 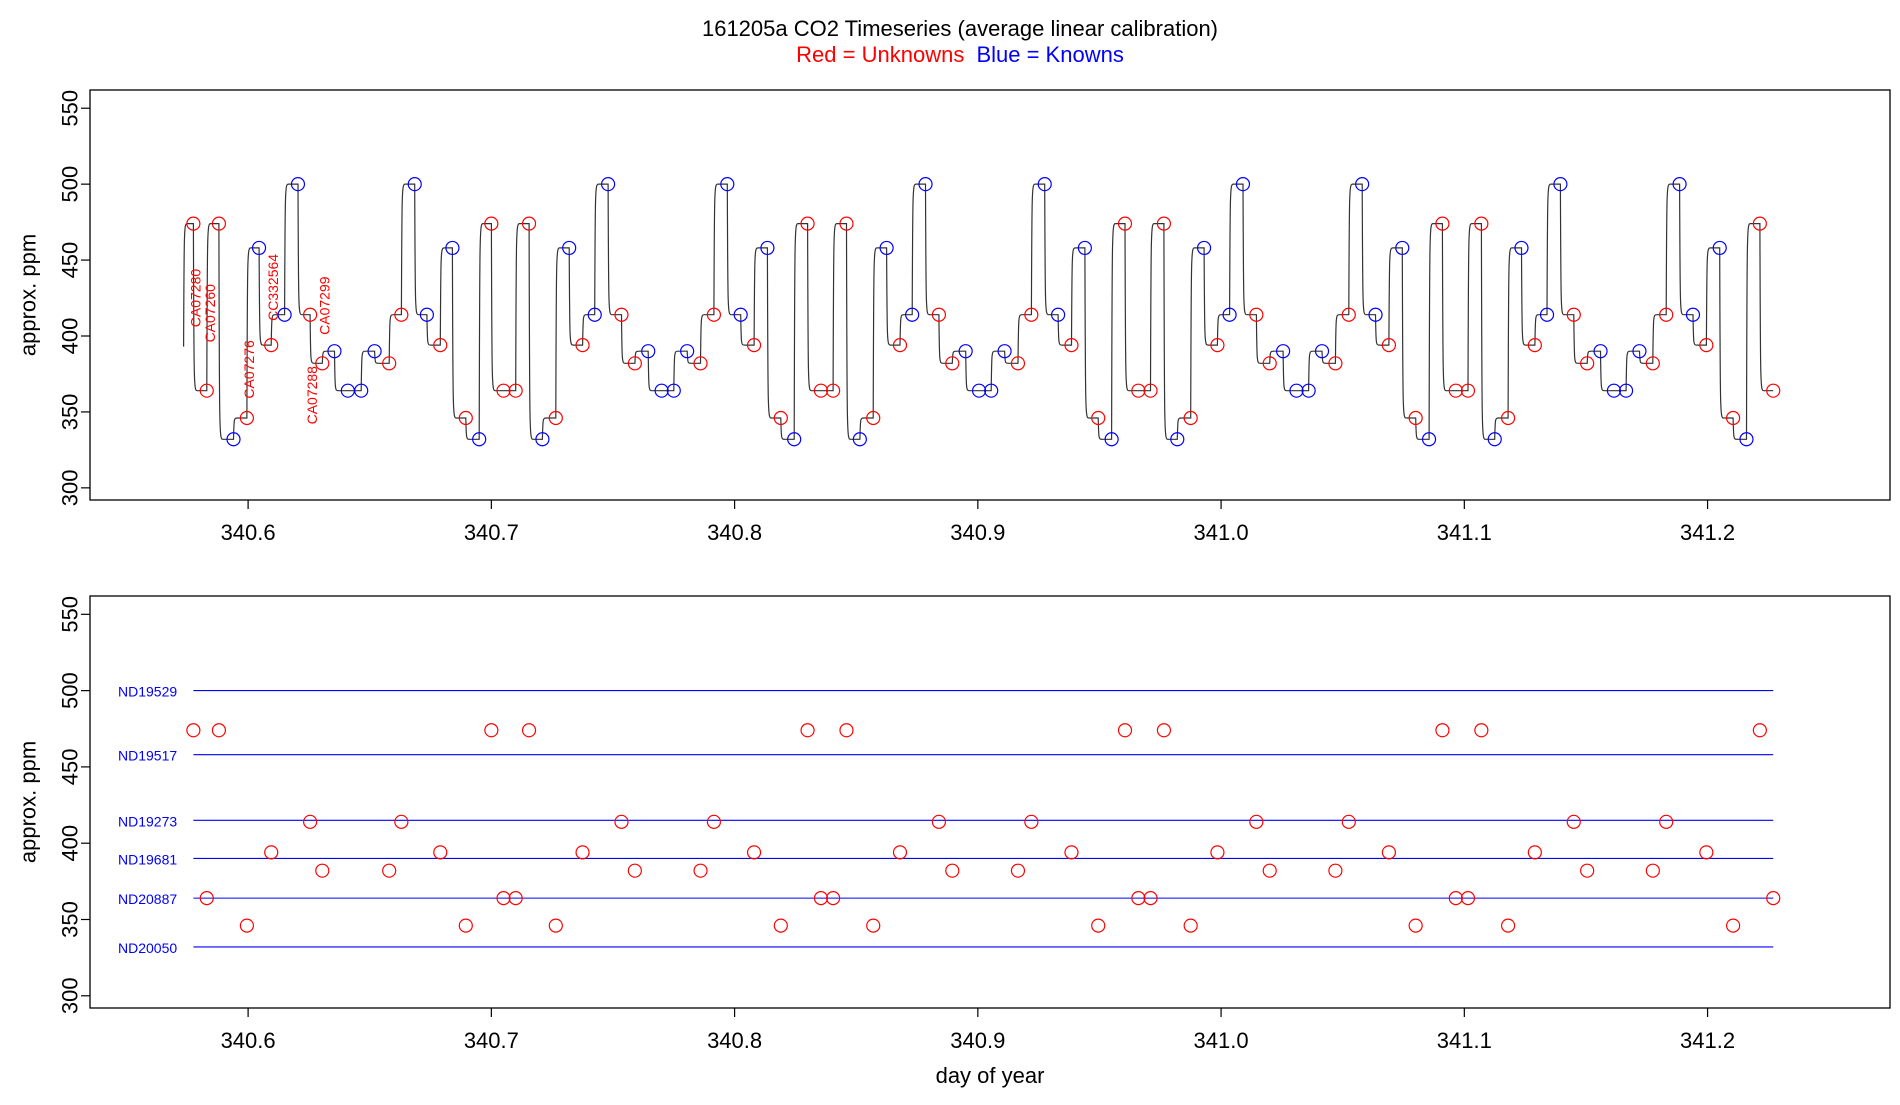 I want to click on legend-unknowns: Red = Unknowns, so click(x=880, y=54).